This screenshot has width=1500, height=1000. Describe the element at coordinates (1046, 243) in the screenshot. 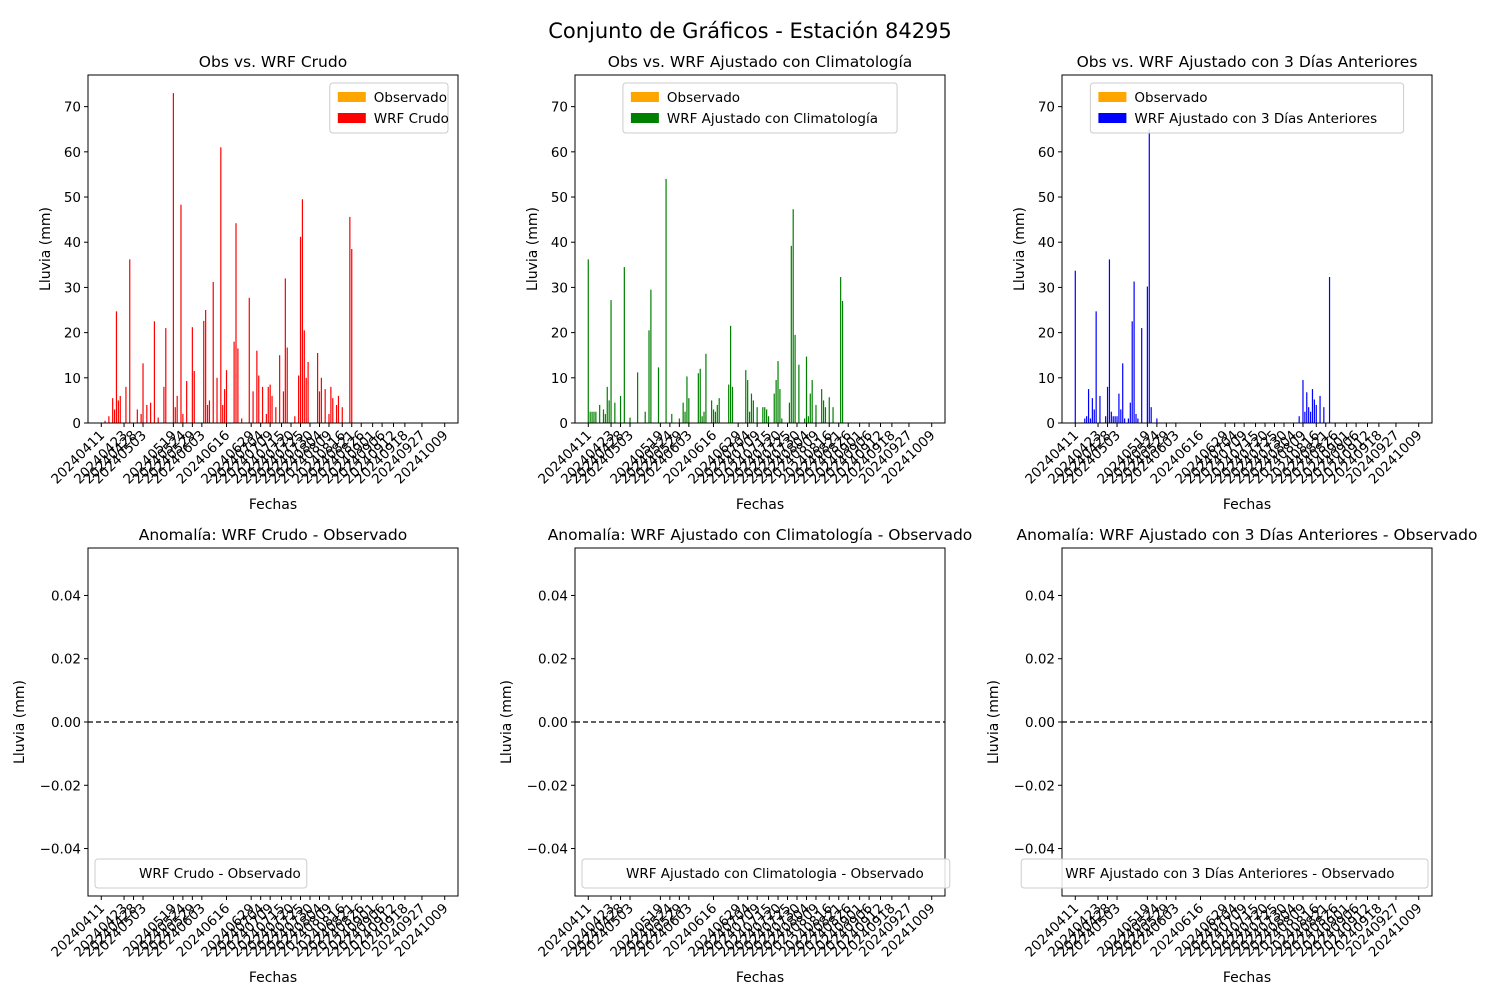

I see `y-tick-label: 40` at that location.